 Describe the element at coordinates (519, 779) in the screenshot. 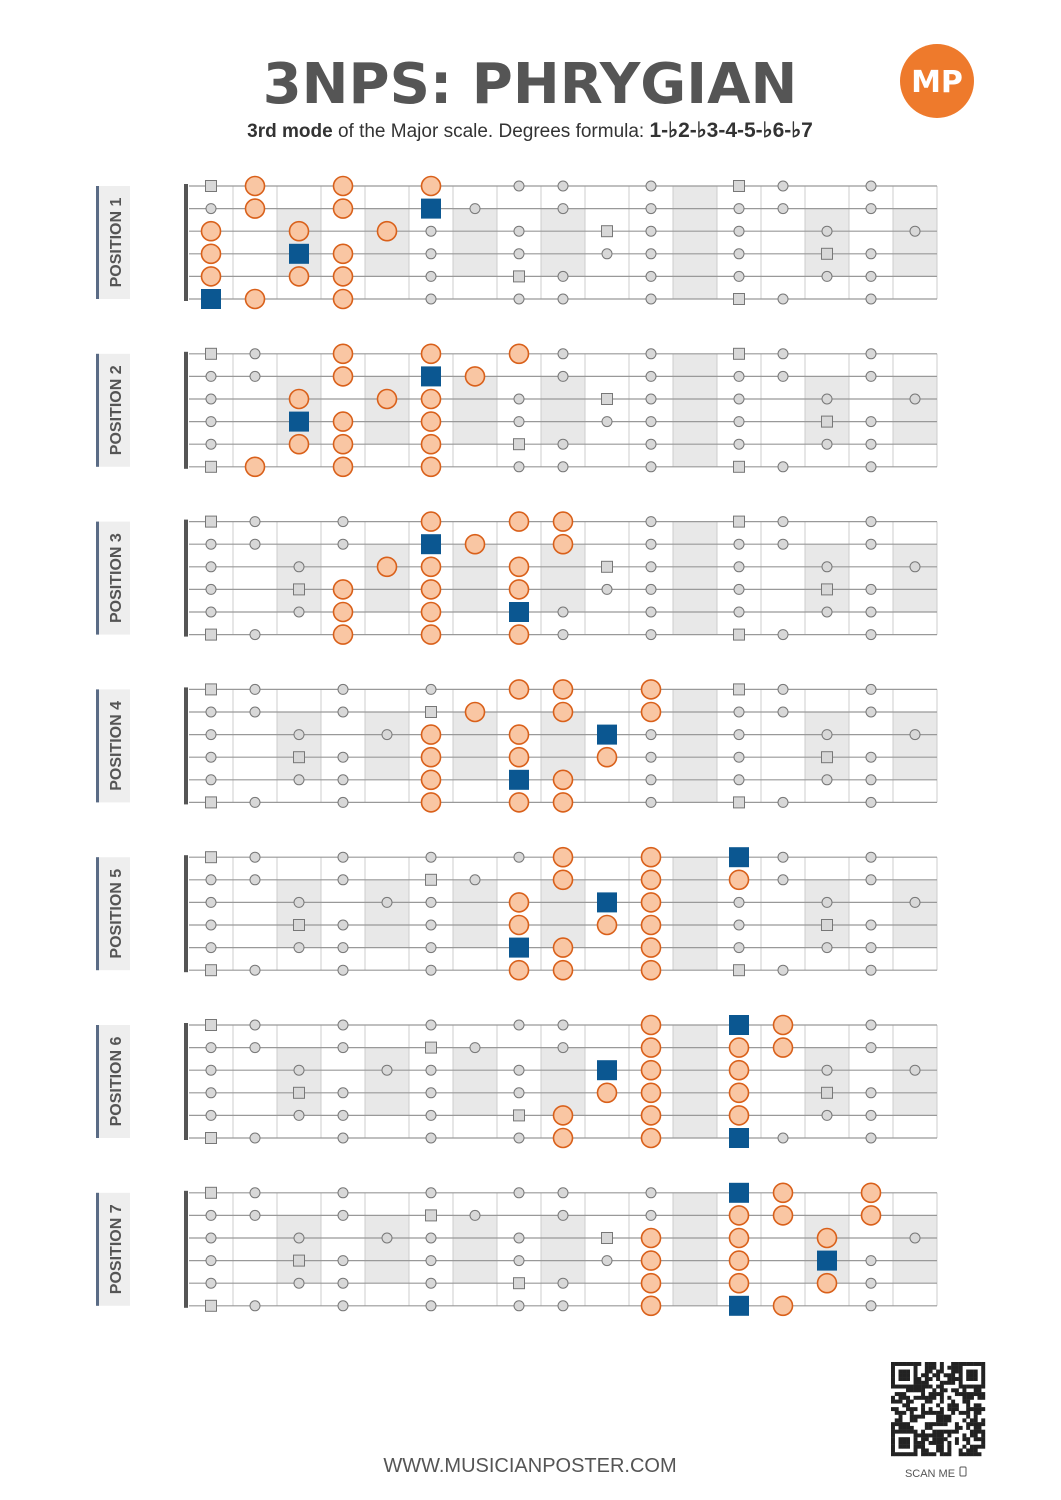

I see `root-note` at that location.